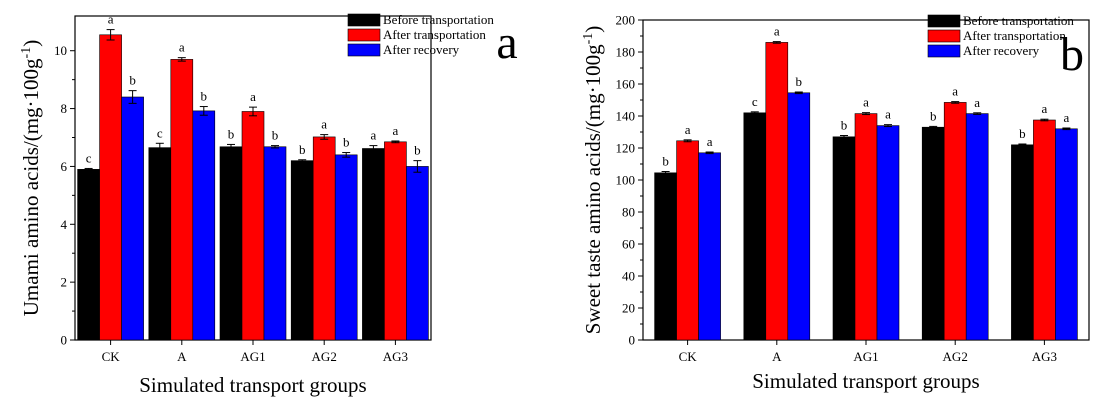  I want to click on y-axis-label: Umami amino acids/(mg·100g-1), so click(31, 178).